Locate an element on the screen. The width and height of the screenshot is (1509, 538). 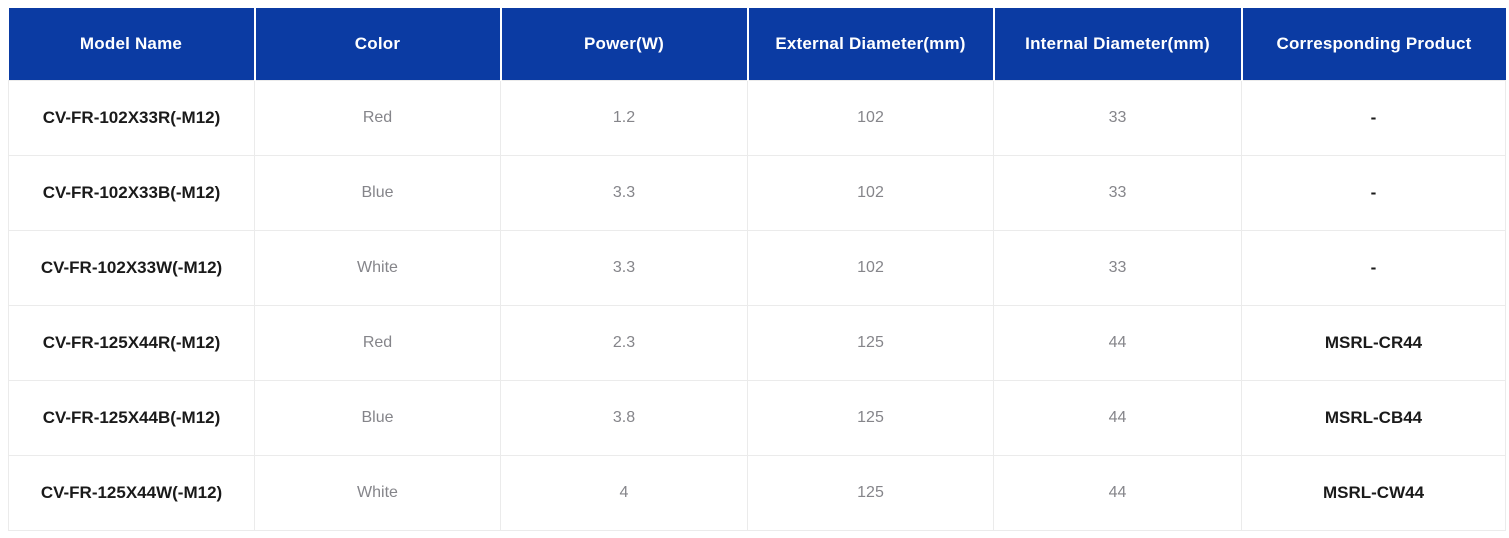
cell-model-name: CV-FR-125X44R(-M12) is located at coordinates (131, 342).